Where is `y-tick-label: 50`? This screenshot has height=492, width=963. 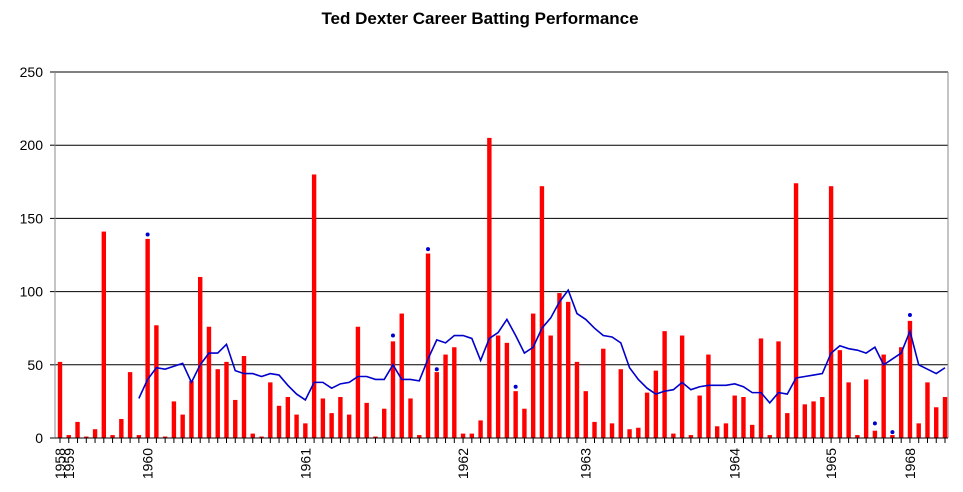
y-tick-label: 50 is located at coordinates (35, 365).